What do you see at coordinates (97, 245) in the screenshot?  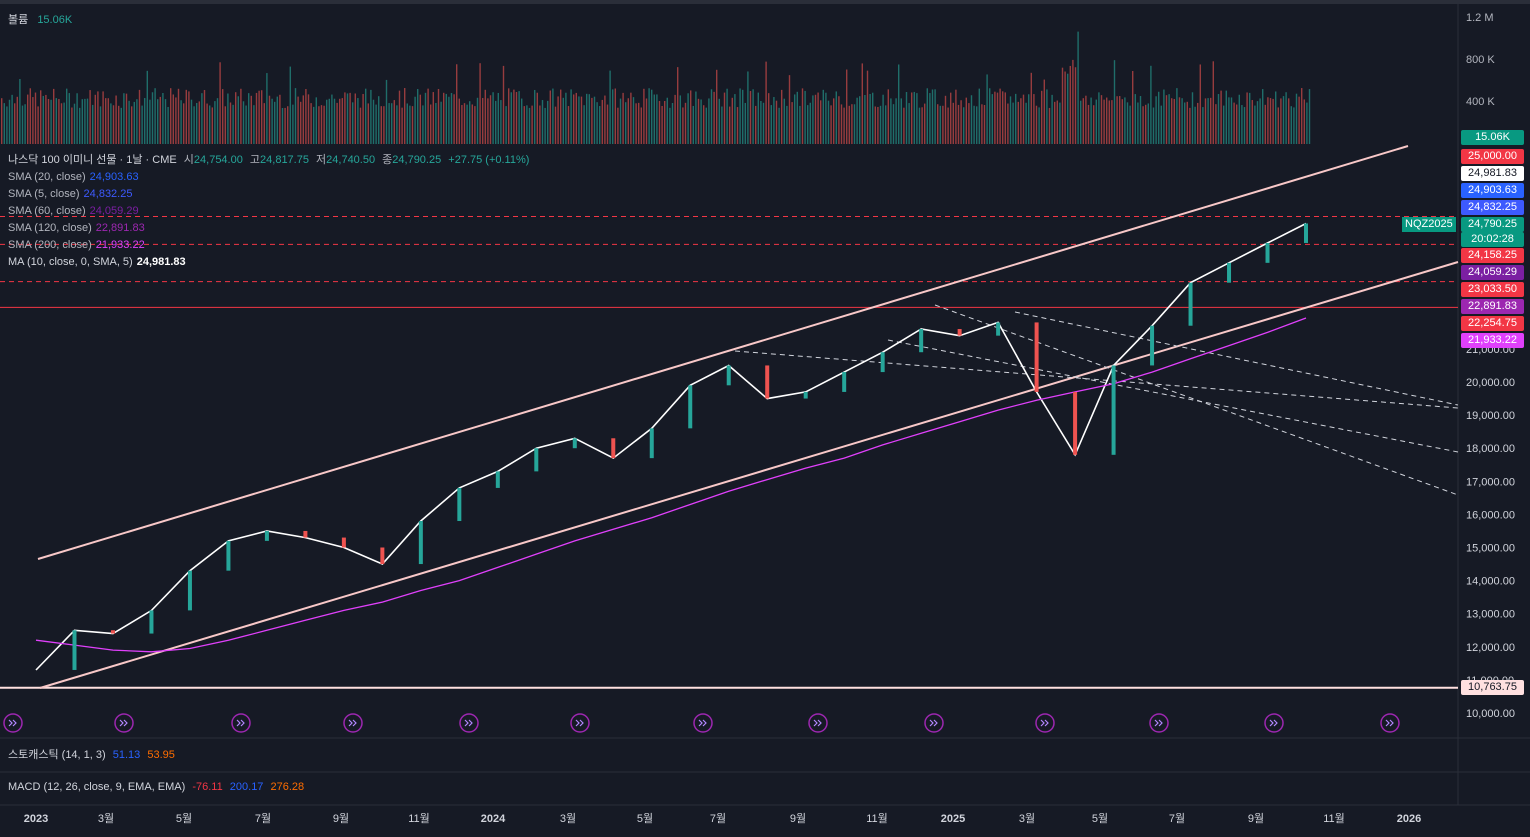 I see `indicator-row: SMA (200, close) 21,933.22` at bounding box center [97, 245].